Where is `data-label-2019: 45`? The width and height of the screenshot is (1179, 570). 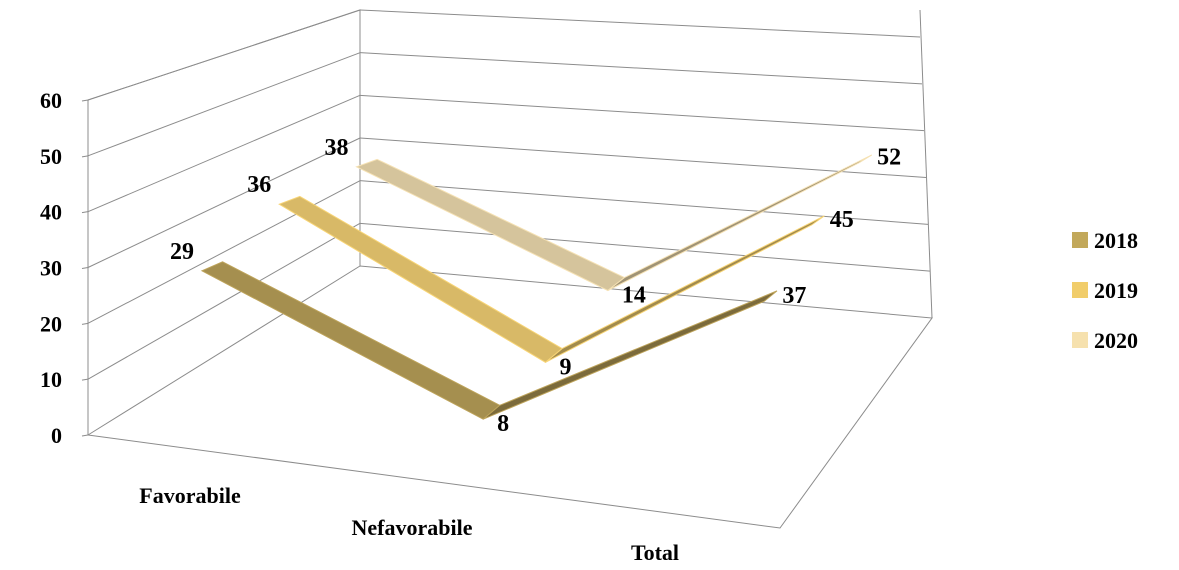 data-label-2019: 45 is located at coordinates (842, 220).